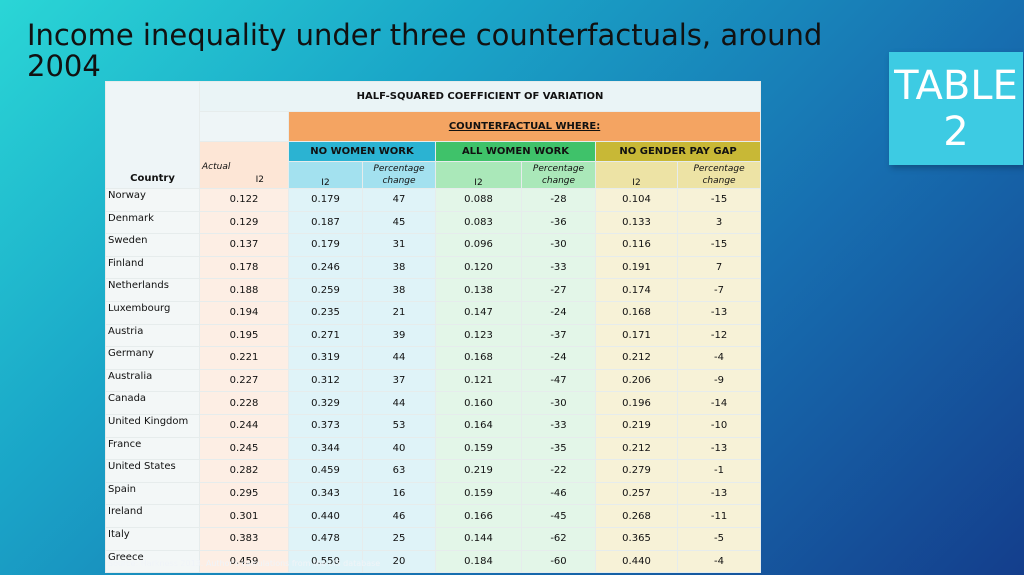  What do you see at coordinates (244, 290) in the screenshot?
I see `actual-i2-cell: 0.188` at bounding box center [244, 290].